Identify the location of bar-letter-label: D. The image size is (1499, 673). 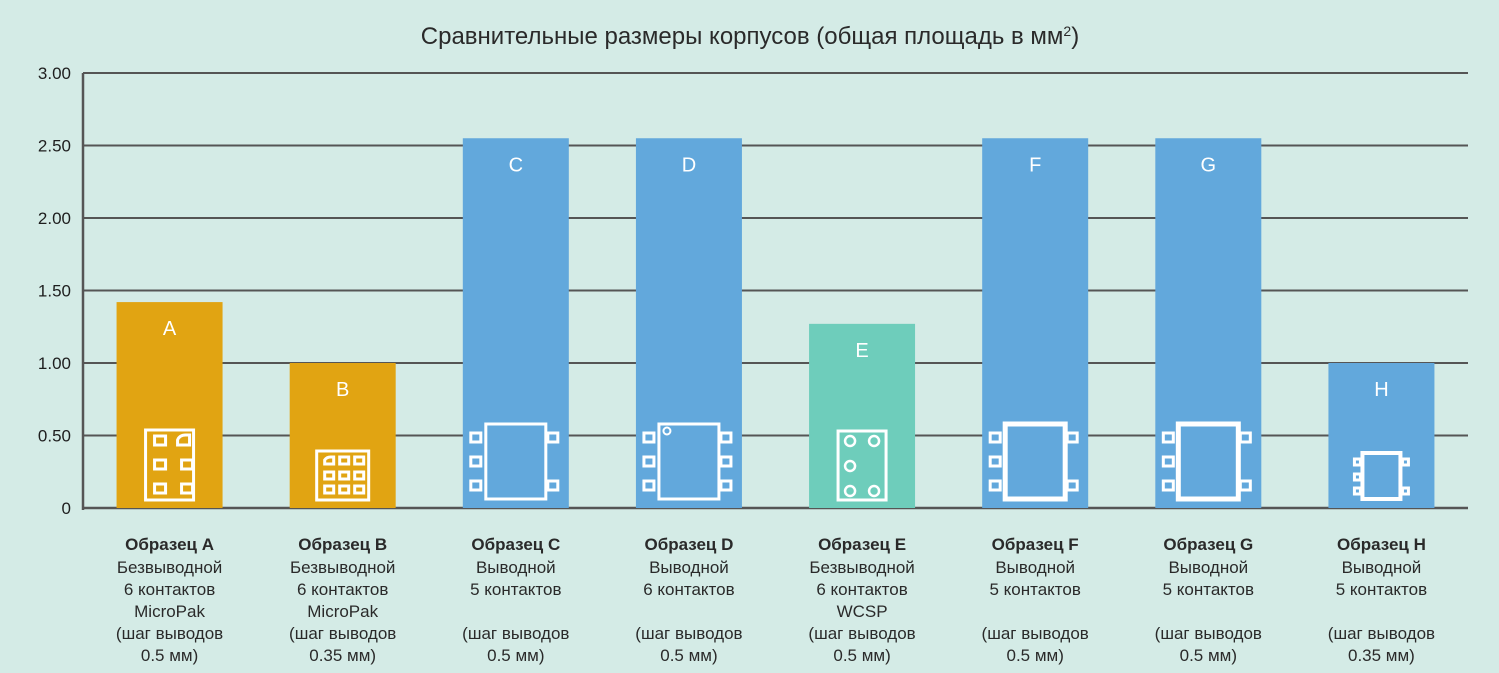
(689, 165).